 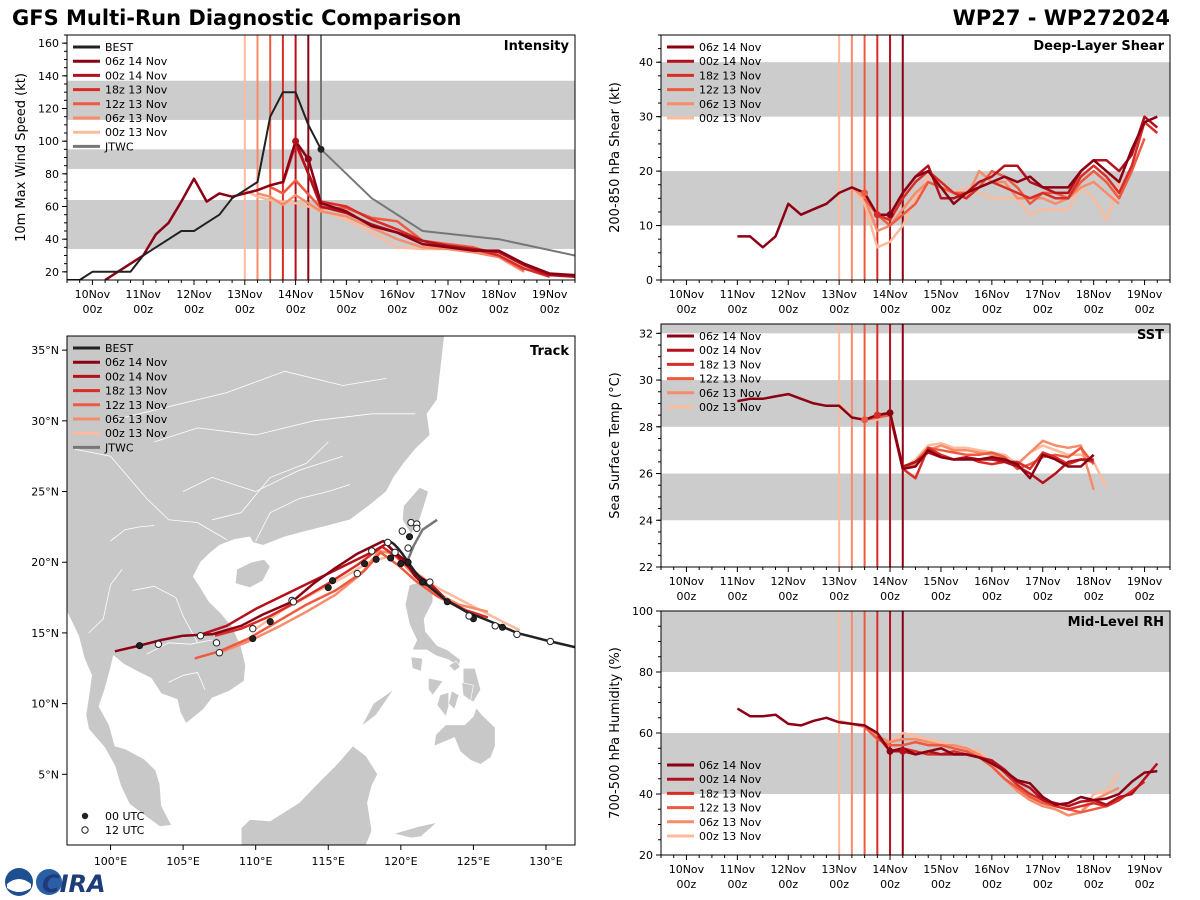 I want to click on y-tick-label: 20°N, so click(x=45, y=562).